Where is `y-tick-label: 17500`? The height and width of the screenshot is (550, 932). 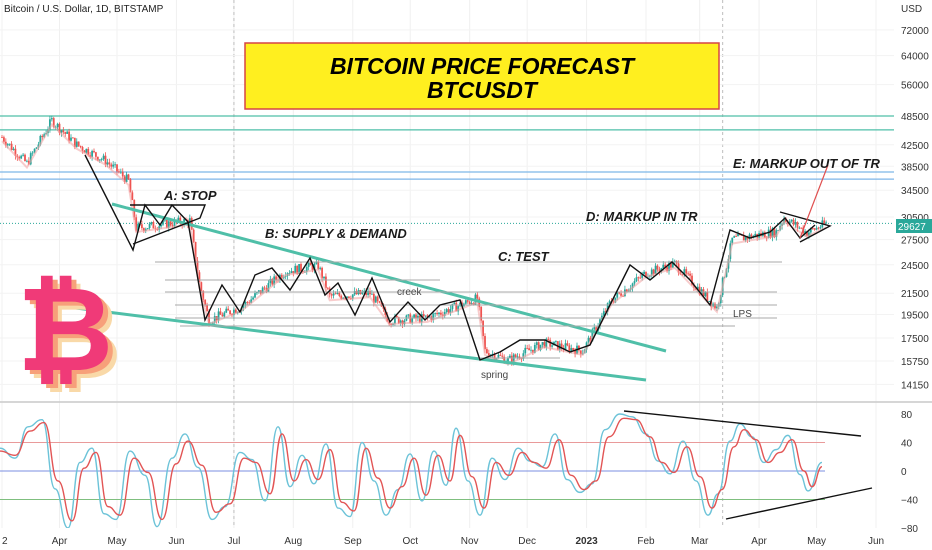 y-tick-label: 17500 is located at coordinates (915, 339).